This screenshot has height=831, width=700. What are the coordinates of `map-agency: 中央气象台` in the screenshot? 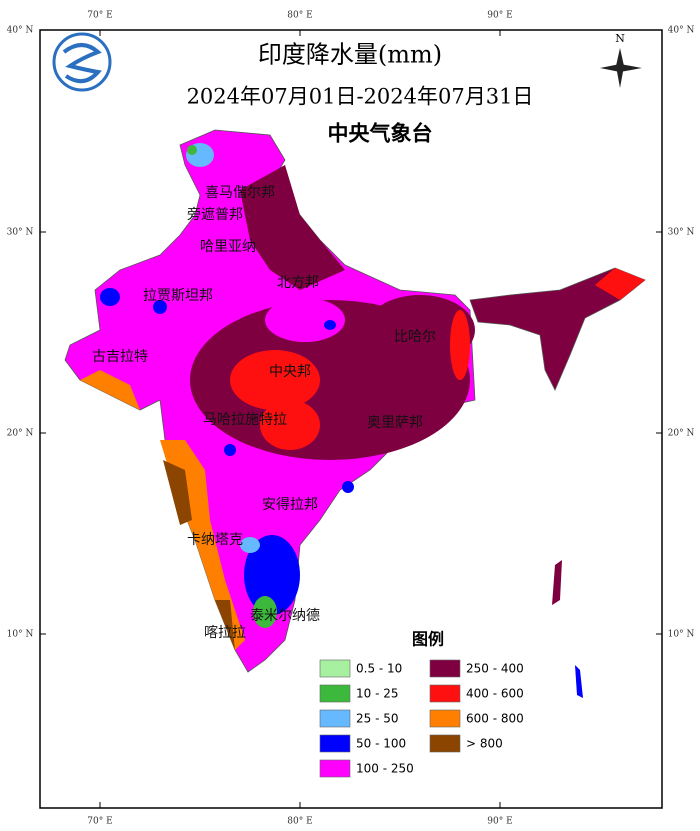 It's located at (380, 133).